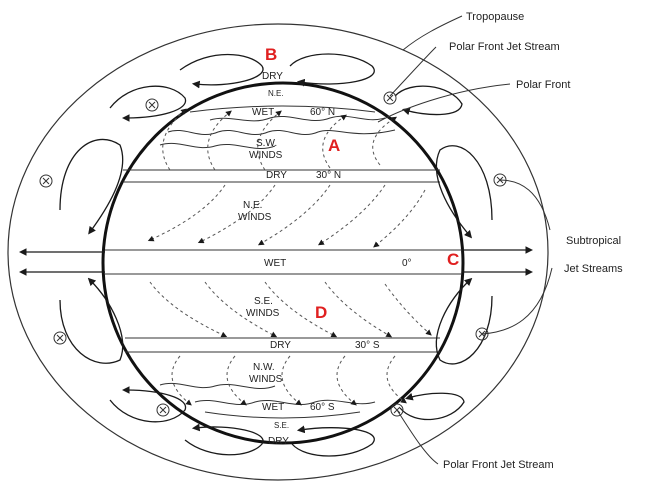  I want to click on polar-jet-top-label: Polar Front Jet Stream, so click(504, 47).